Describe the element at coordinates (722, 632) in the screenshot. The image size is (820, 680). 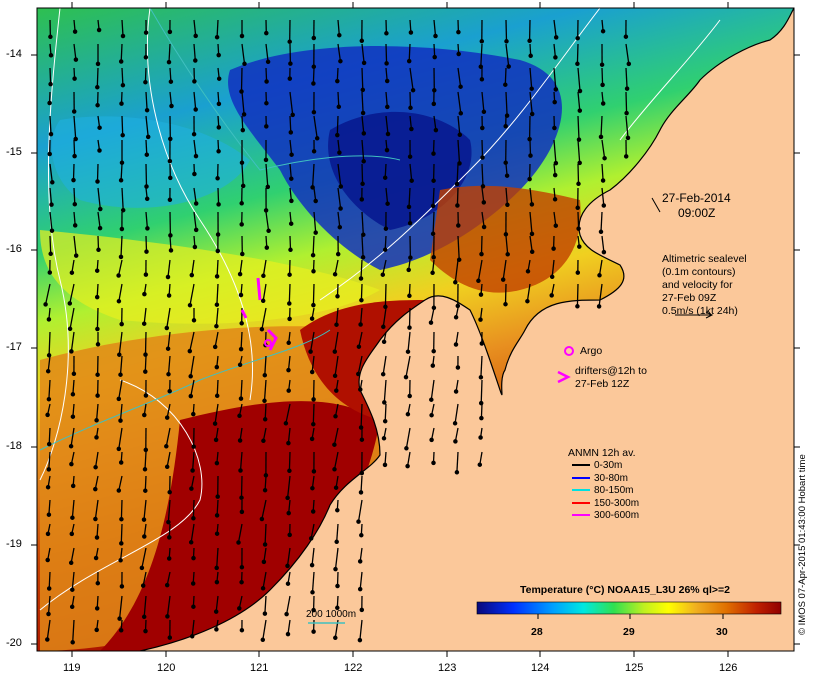
I see `colorbar-tick-30: 30` at that location.